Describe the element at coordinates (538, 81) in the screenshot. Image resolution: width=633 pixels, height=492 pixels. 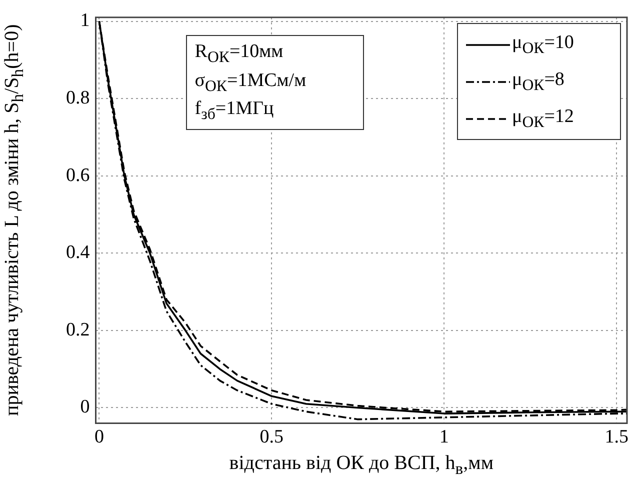
I see `legend-label: μ$_{ОК}$=8` at that location.